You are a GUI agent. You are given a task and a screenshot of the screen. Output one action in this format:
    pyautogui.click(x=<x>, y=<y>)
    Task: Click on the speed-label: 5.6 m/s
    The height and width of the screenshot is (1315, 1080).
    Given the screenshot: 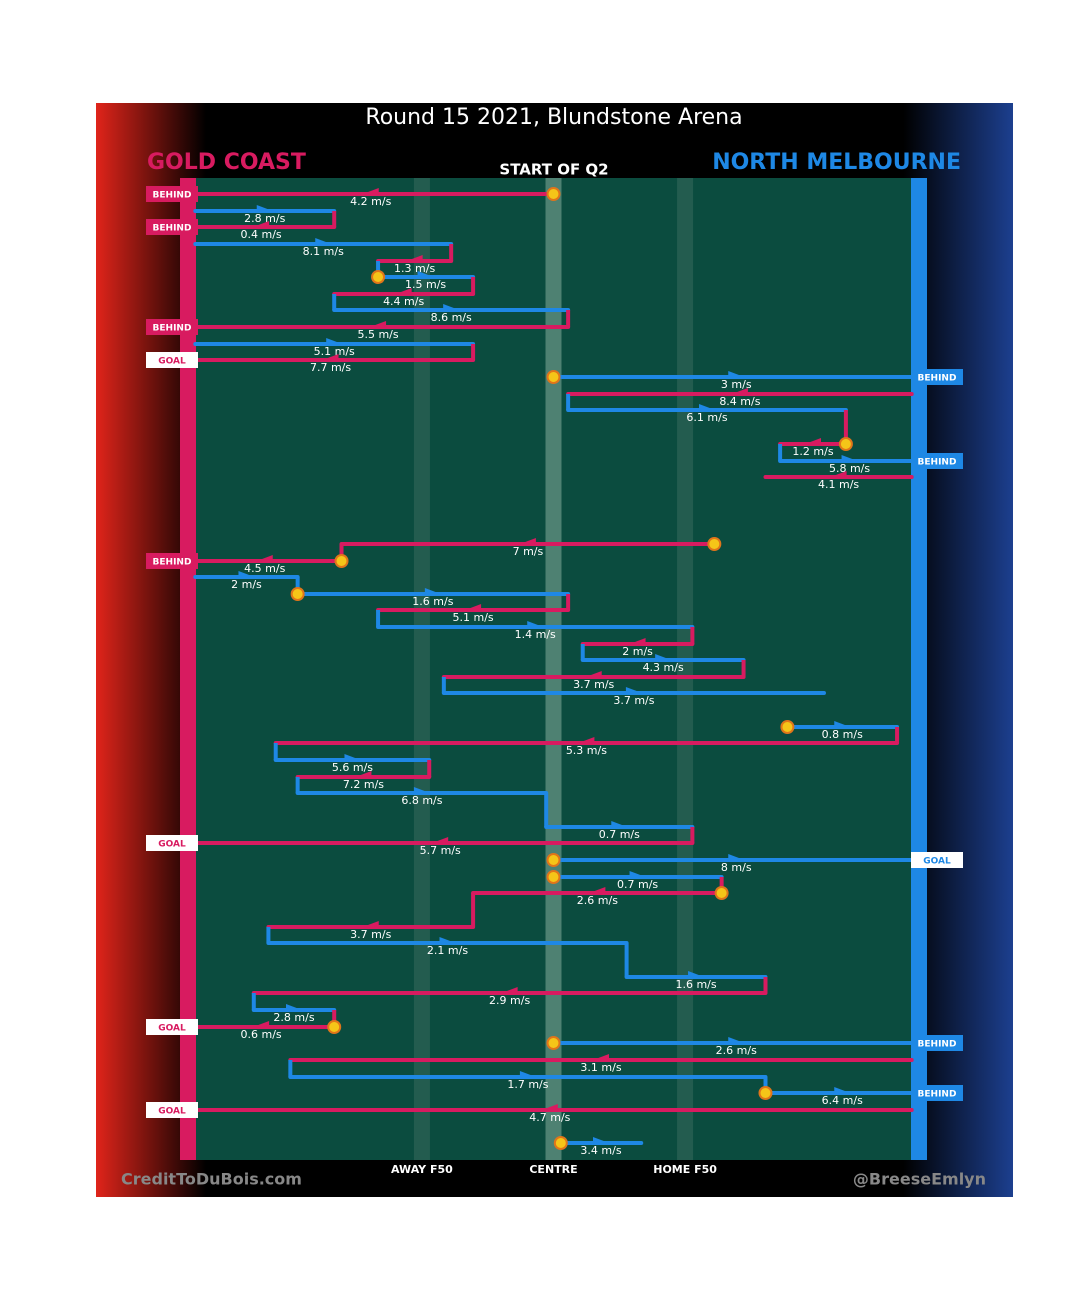 What is the action you would take?
    pyautogui.click(x=352, y=767)
    